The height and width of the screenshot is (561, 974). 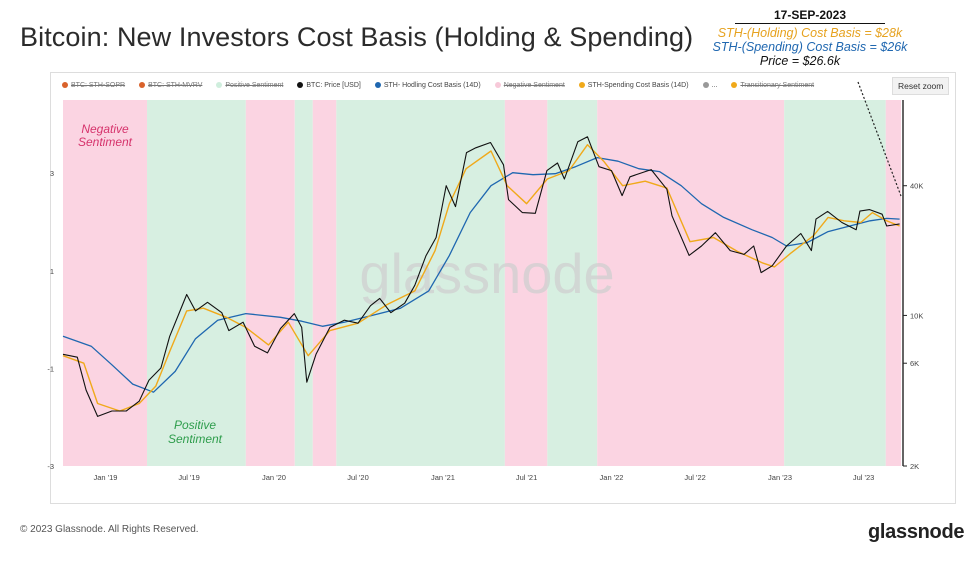 I want to click on legend-label: BTC: STH-MVRV, so click(x=175, y=85).